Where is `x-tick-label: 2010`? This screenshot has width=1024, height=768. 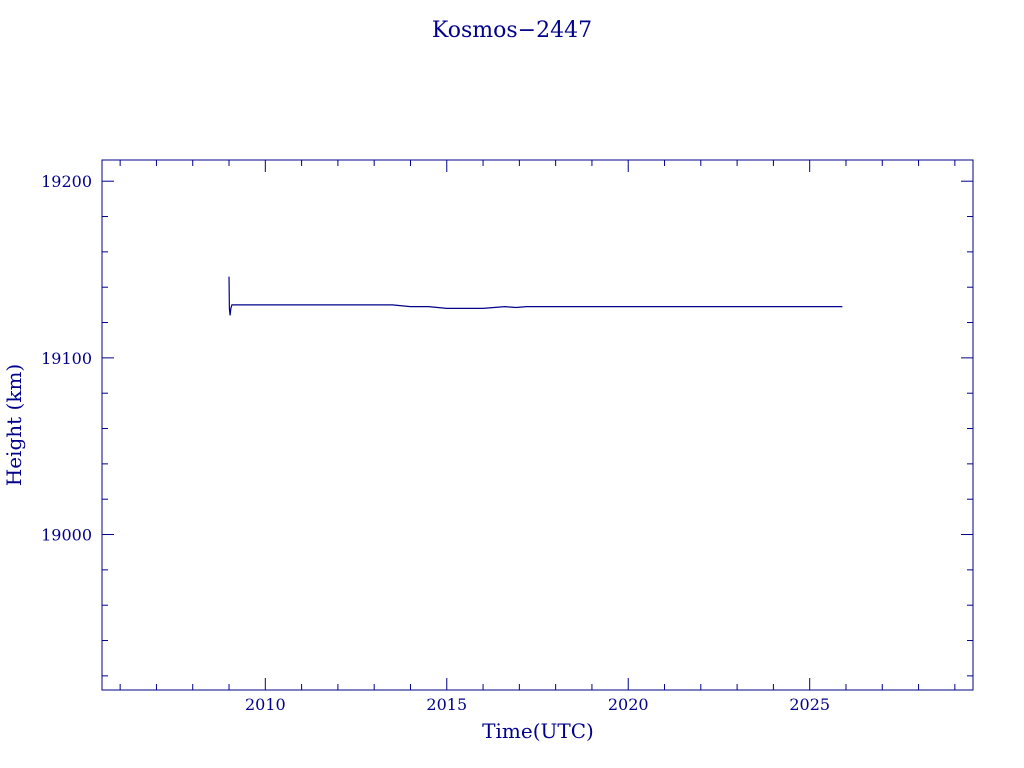
x-tick-label: 2010 is located at coordinates (265, 704).